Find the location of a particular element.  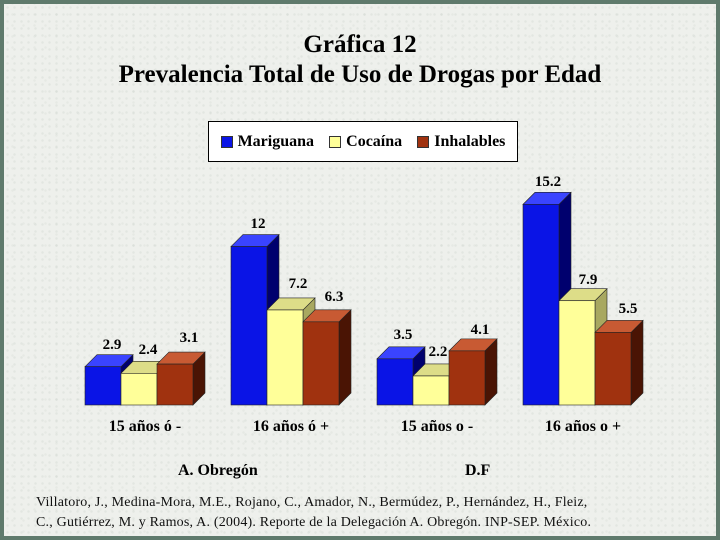

legend-label-inhalables: Inhalables is located at coordinates (470, 141).